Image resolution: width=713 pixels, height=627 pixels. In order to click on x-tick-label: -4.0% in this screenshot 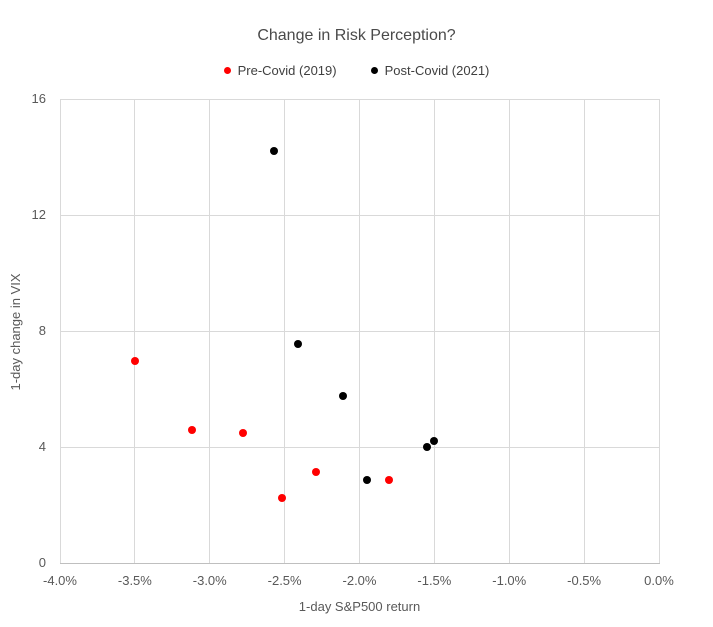, I will do `click(60, 580)`.